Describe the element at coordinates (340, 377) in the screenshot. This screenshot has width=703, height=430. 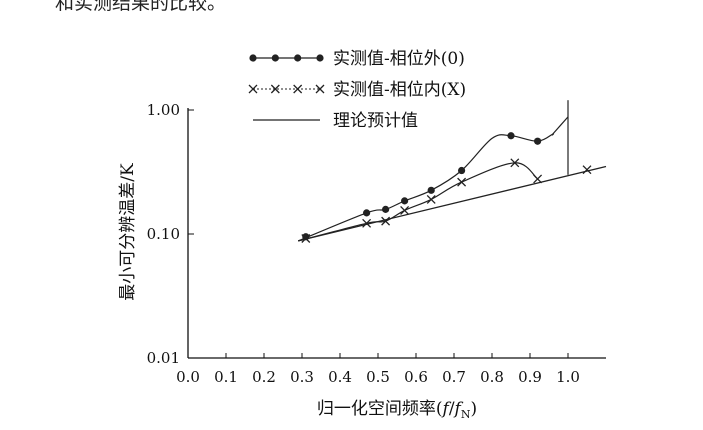
I see `x-tick-label: 0.4` at that location.